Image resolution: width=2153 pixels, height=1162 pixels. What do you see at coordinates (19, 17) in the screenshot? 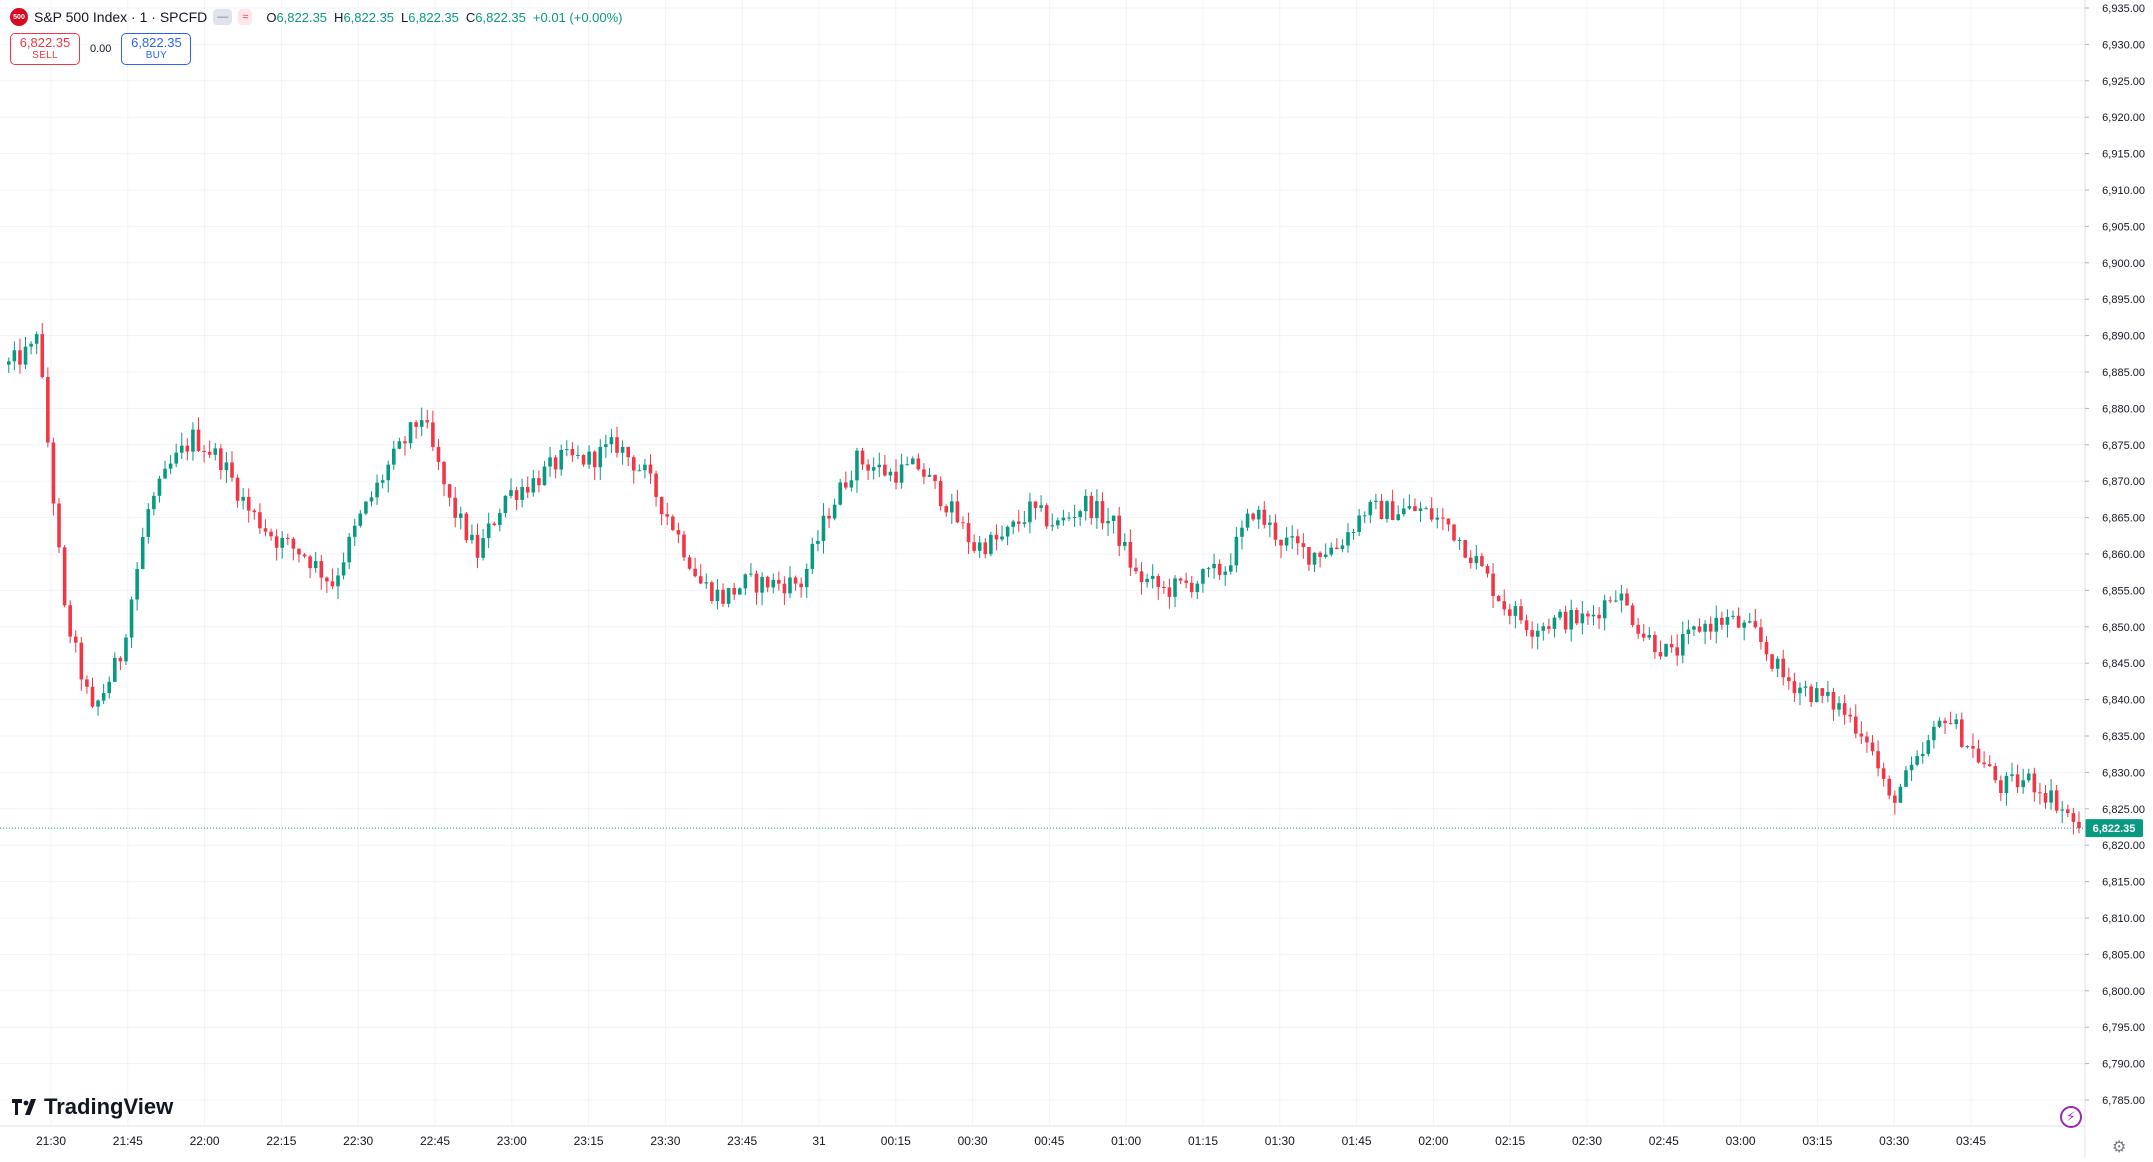
I see `symbol-logo: 500` at bounding box center [19, 17].